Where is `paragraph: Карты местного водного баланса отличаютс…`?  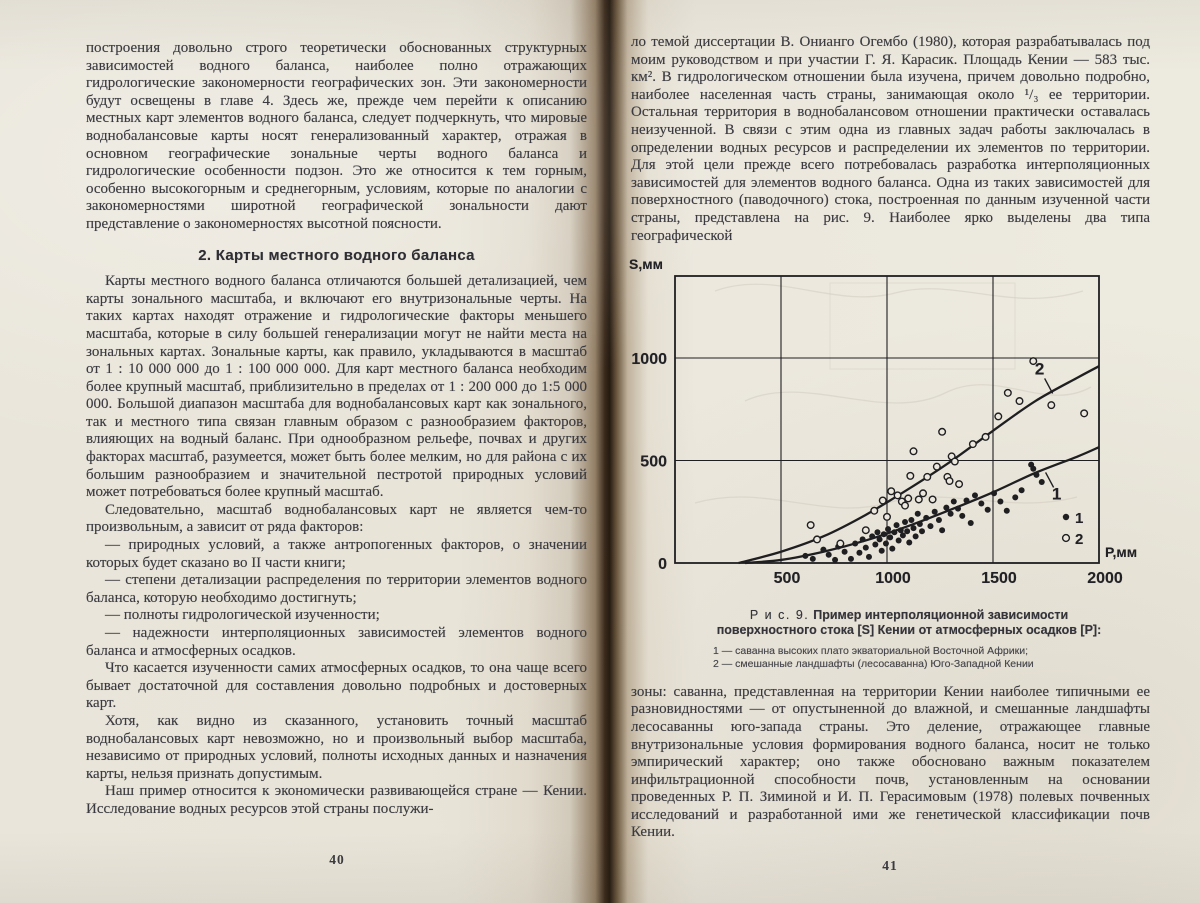 paragraph: Карты местного водного баланса отличаютс… is located at coordinates (336, 387).